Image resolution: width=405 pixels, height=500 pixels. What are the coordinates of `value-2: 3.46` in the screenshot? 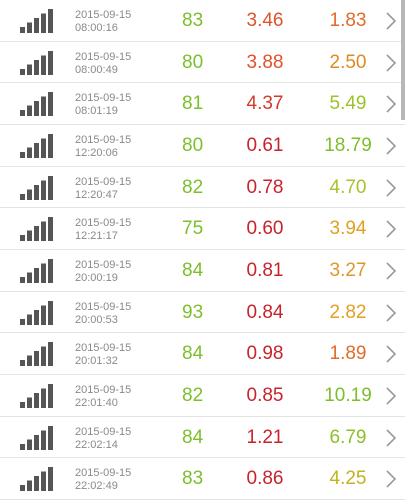 It's located at (265, 20).